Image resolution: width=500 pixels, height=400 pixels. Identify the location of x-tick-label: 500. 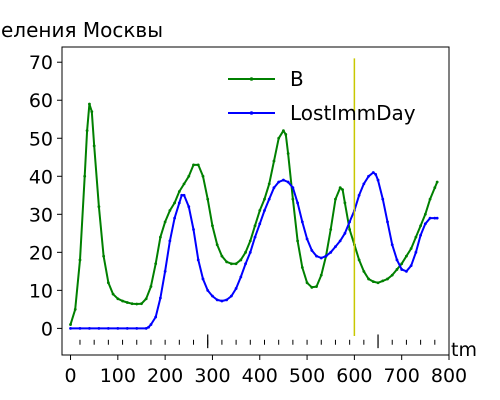
(307, 376).